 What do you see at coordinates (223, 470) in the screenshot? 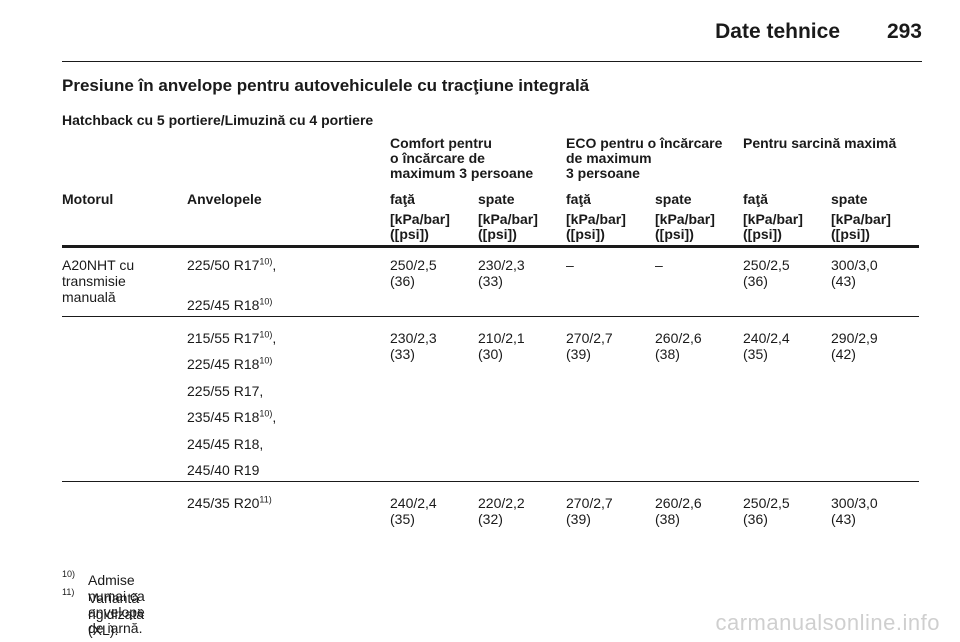
I see `tyre-size: 245/40 R19` at bounding box center [223, 470].